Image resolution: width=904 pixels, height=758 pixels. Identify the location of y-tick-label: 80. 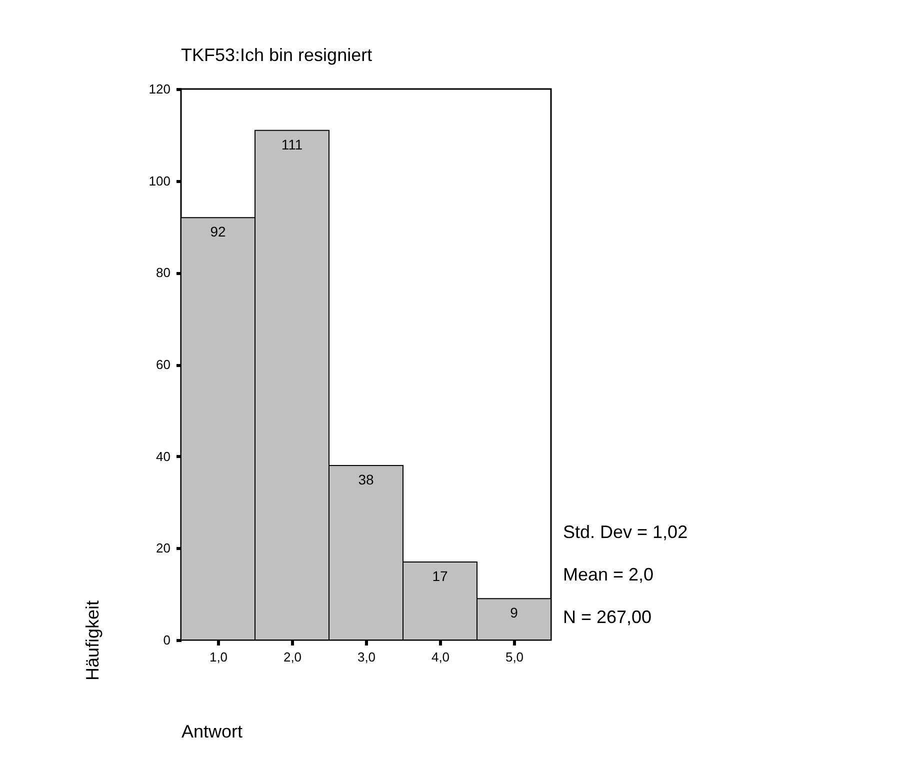
(163, 272).